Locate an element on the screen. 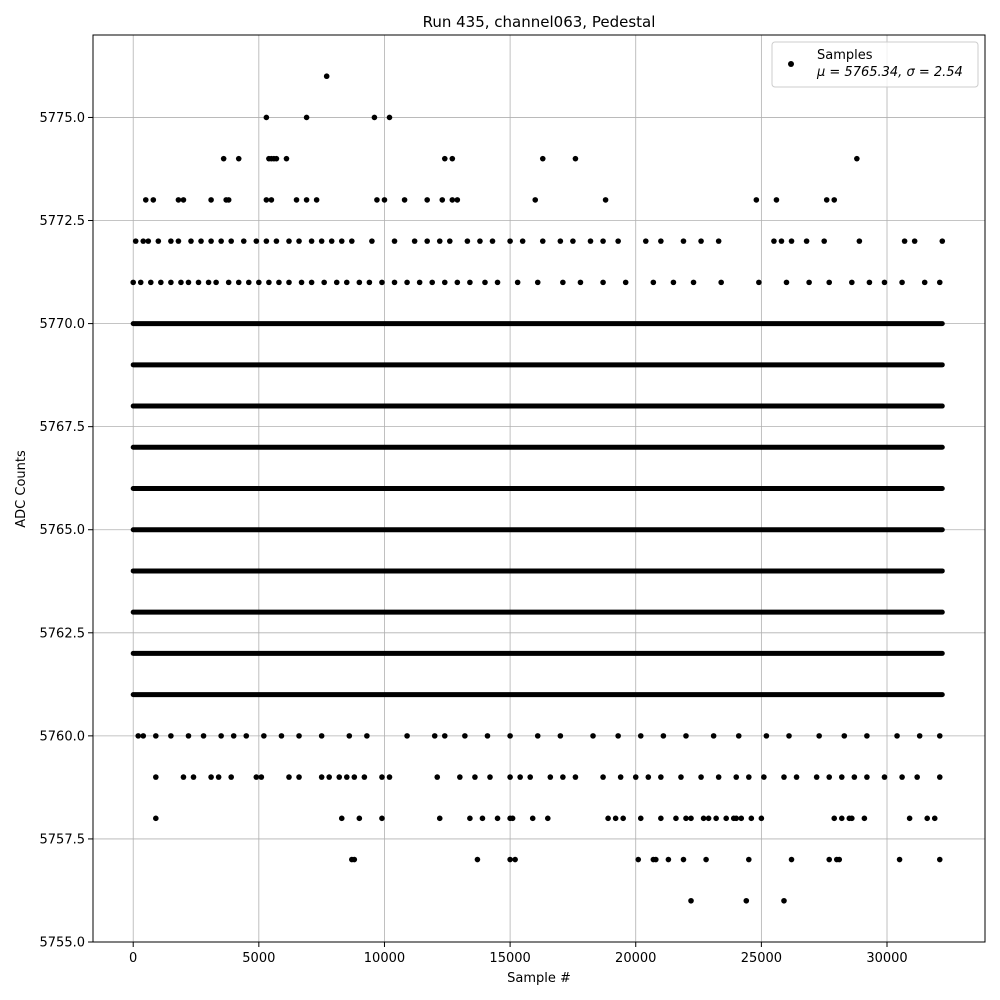 This screenshot has width=1000, height=1000. x-tick-label: 30000 is located at coordinates (886, 958).